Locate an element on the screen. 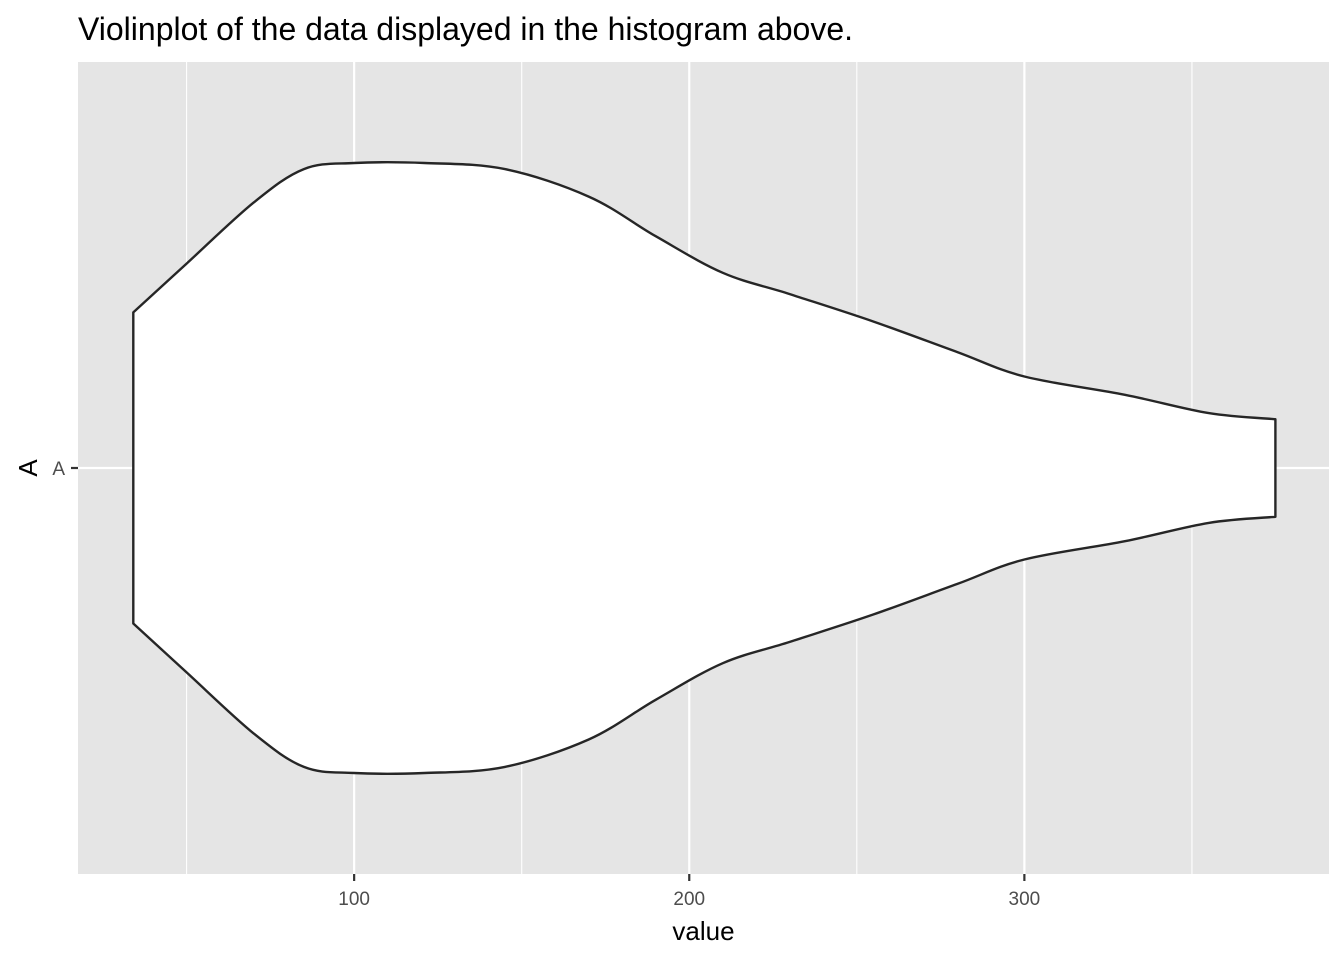 The image size is (1344, 960). y-axis-title: A is located at coordinates (28, 468).